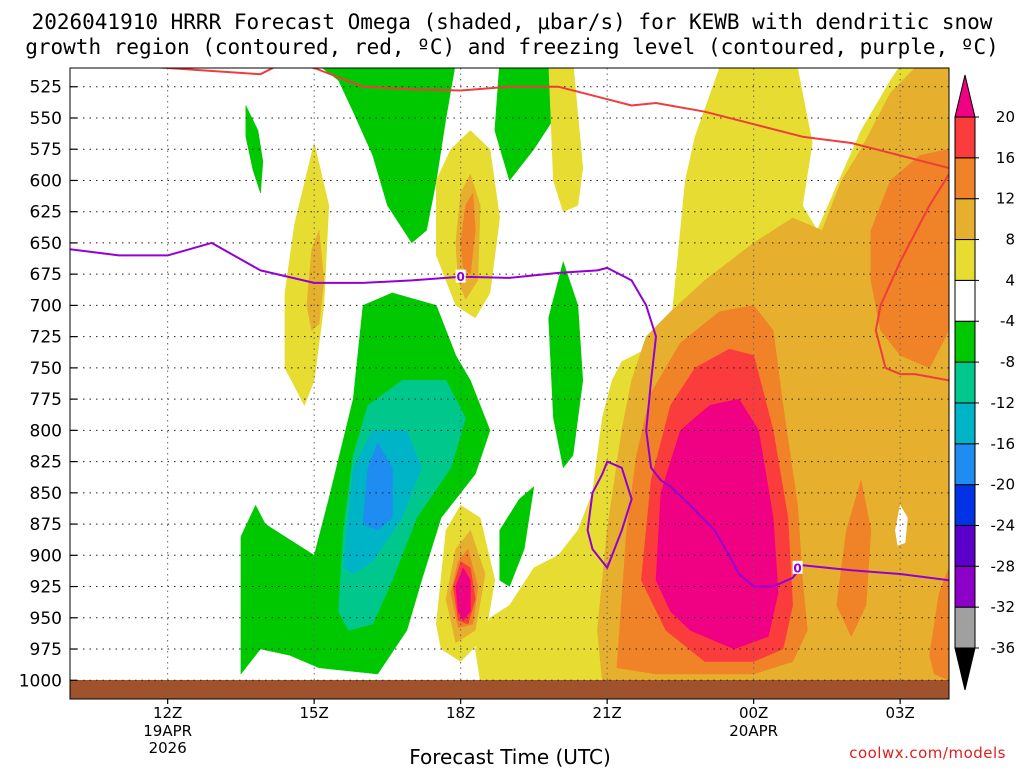  What do you see at coordinates (927, 753) in the screenshot?
I see `credit-link: coolwx.com/models` at bounding box center [927, 753].